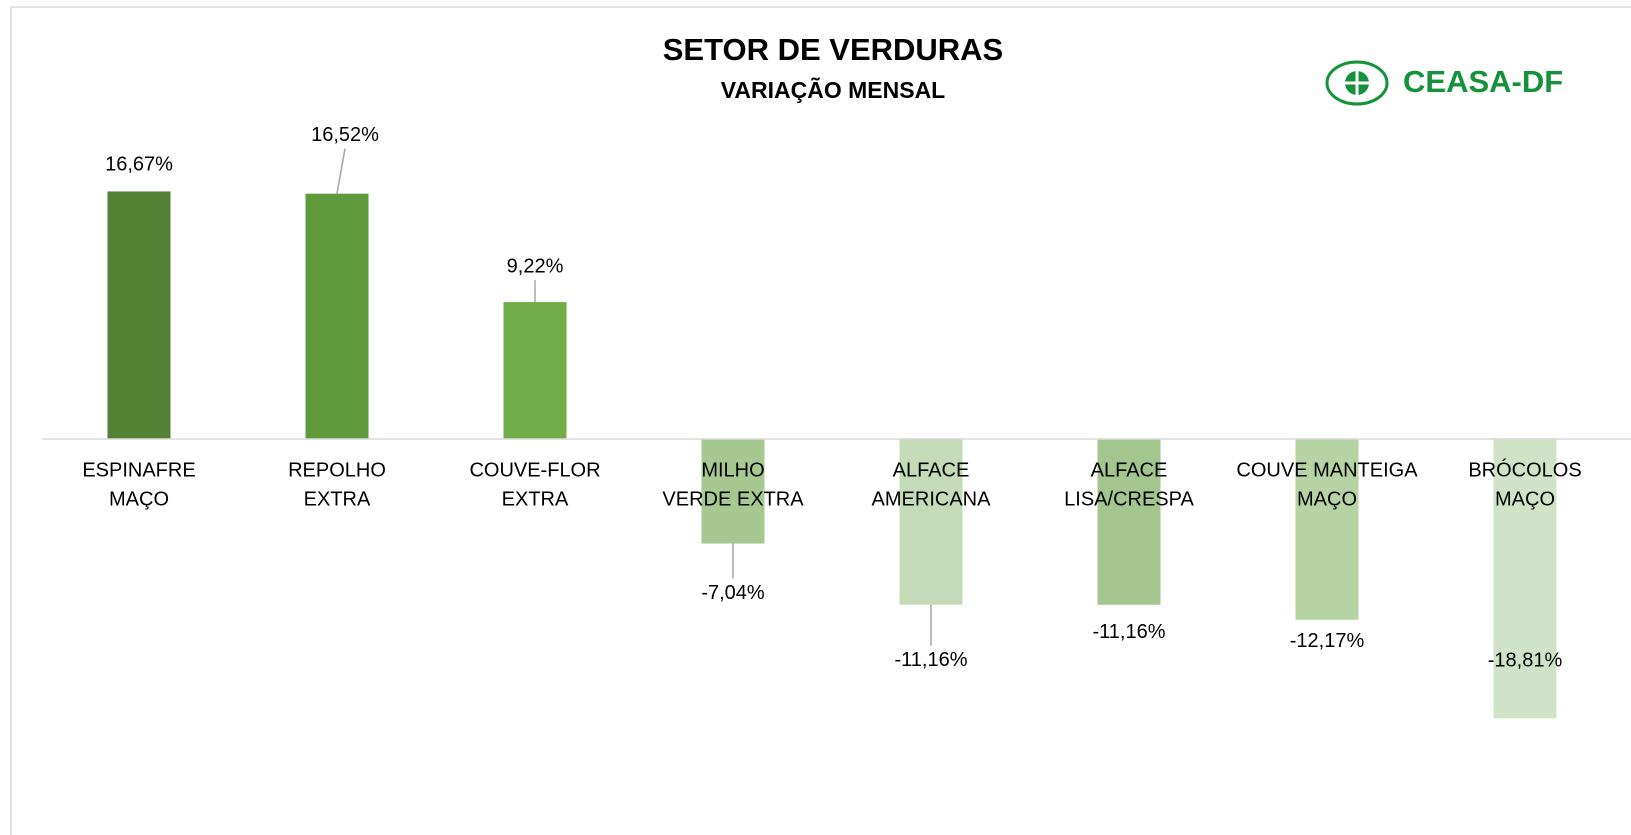  I want to click on logo-cross, so click(1357, 83).